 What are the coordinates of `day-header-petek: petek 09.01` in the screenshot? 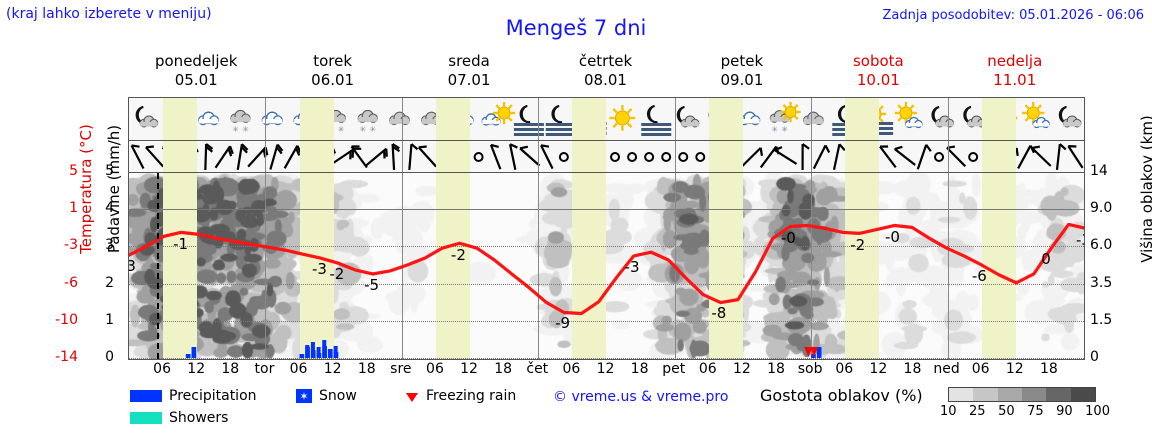 It's located at (742, 72).